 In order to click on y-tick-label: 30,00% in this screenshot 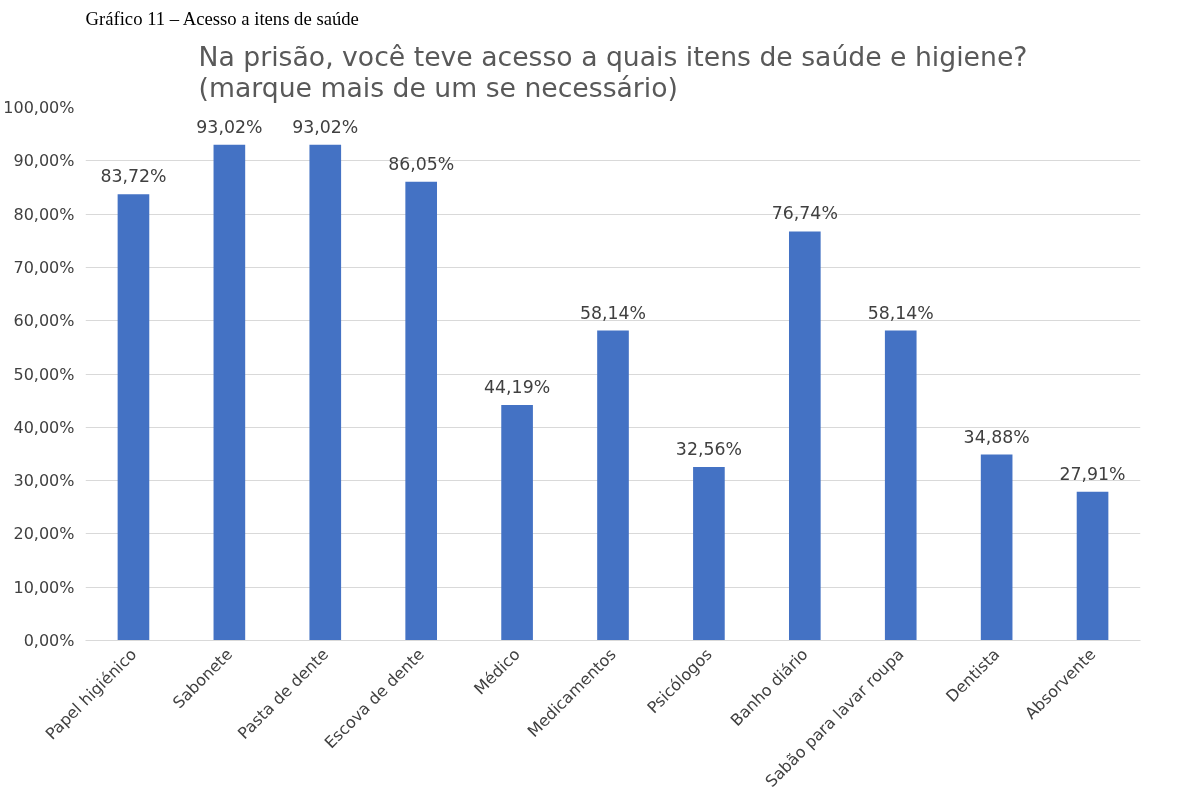, I will do `click(44, 481)`.